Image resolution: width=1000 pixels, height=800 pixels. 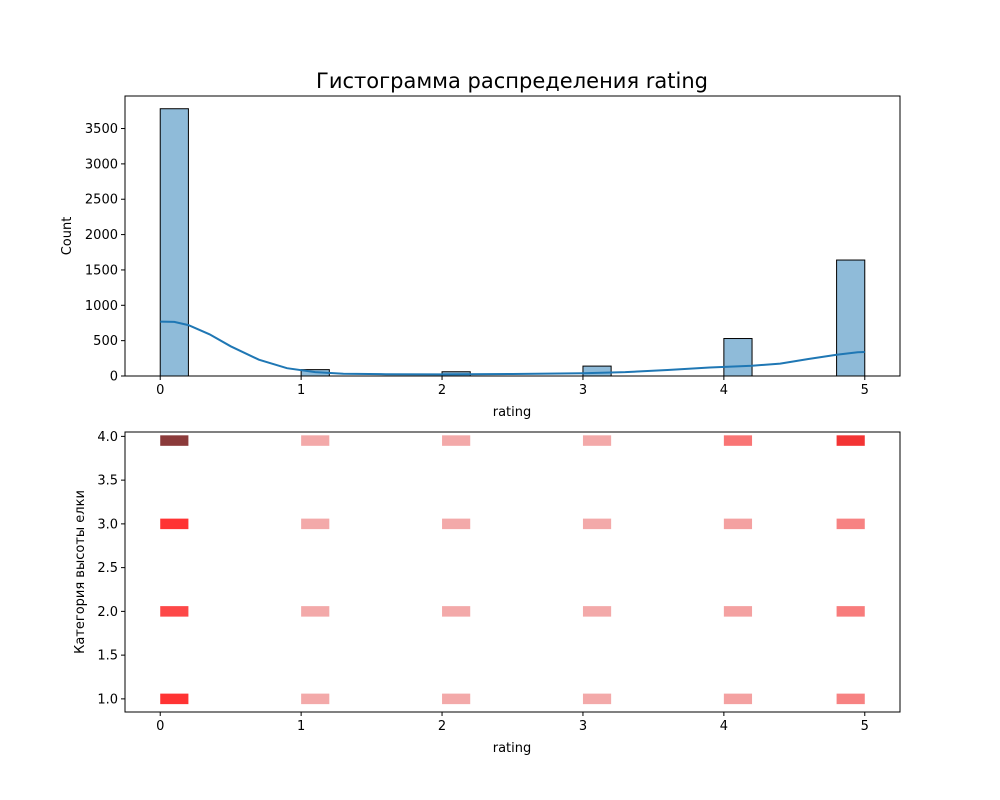 I want to click on kde-line, so click(x=512, y=348).